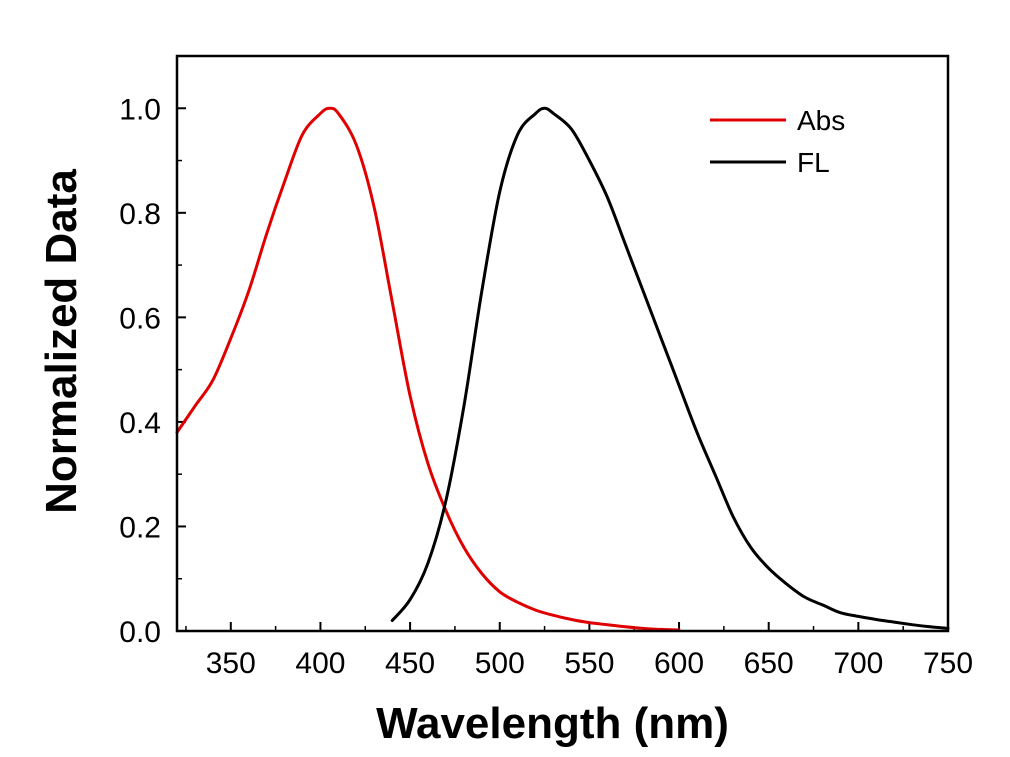 The image size is (1010, 757). Describe the element at coordinates (813, 162) in the screenshot. I see `legend-label-fl: FL` at that location.